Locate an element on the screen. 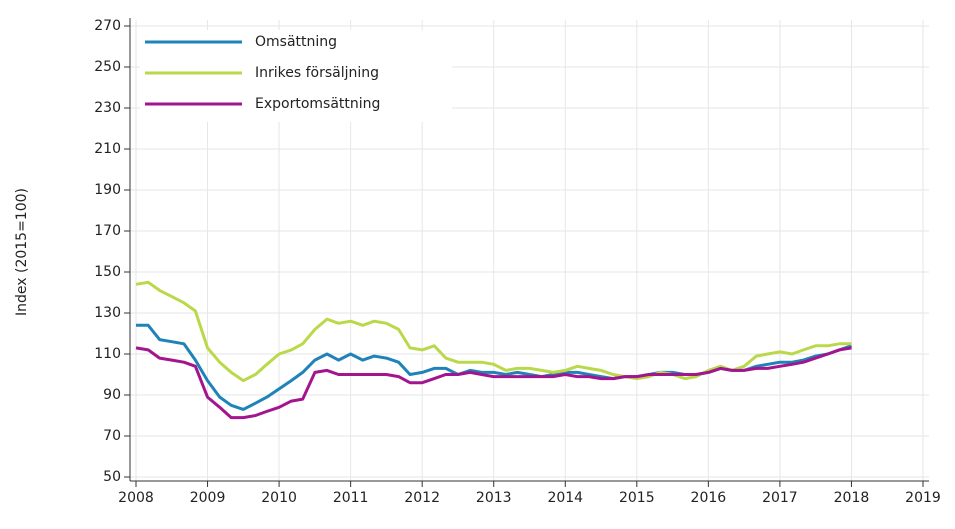 This screenshot has height=529, width=955. y-tick-label: 110 is located at coordinates (107, 354).